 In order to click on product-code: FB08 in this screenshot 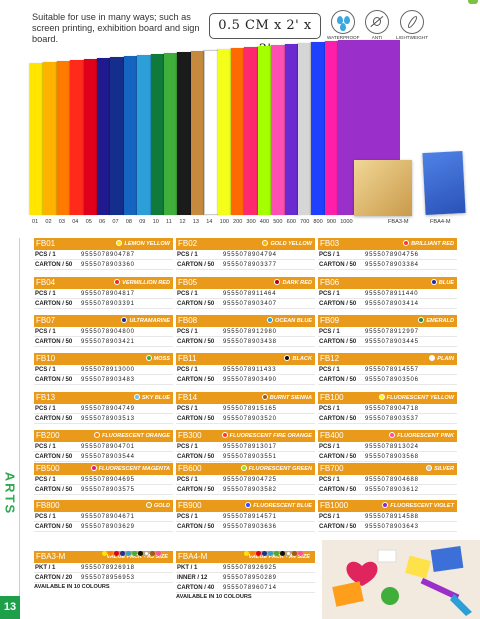, I will do `click(188, 320)`.